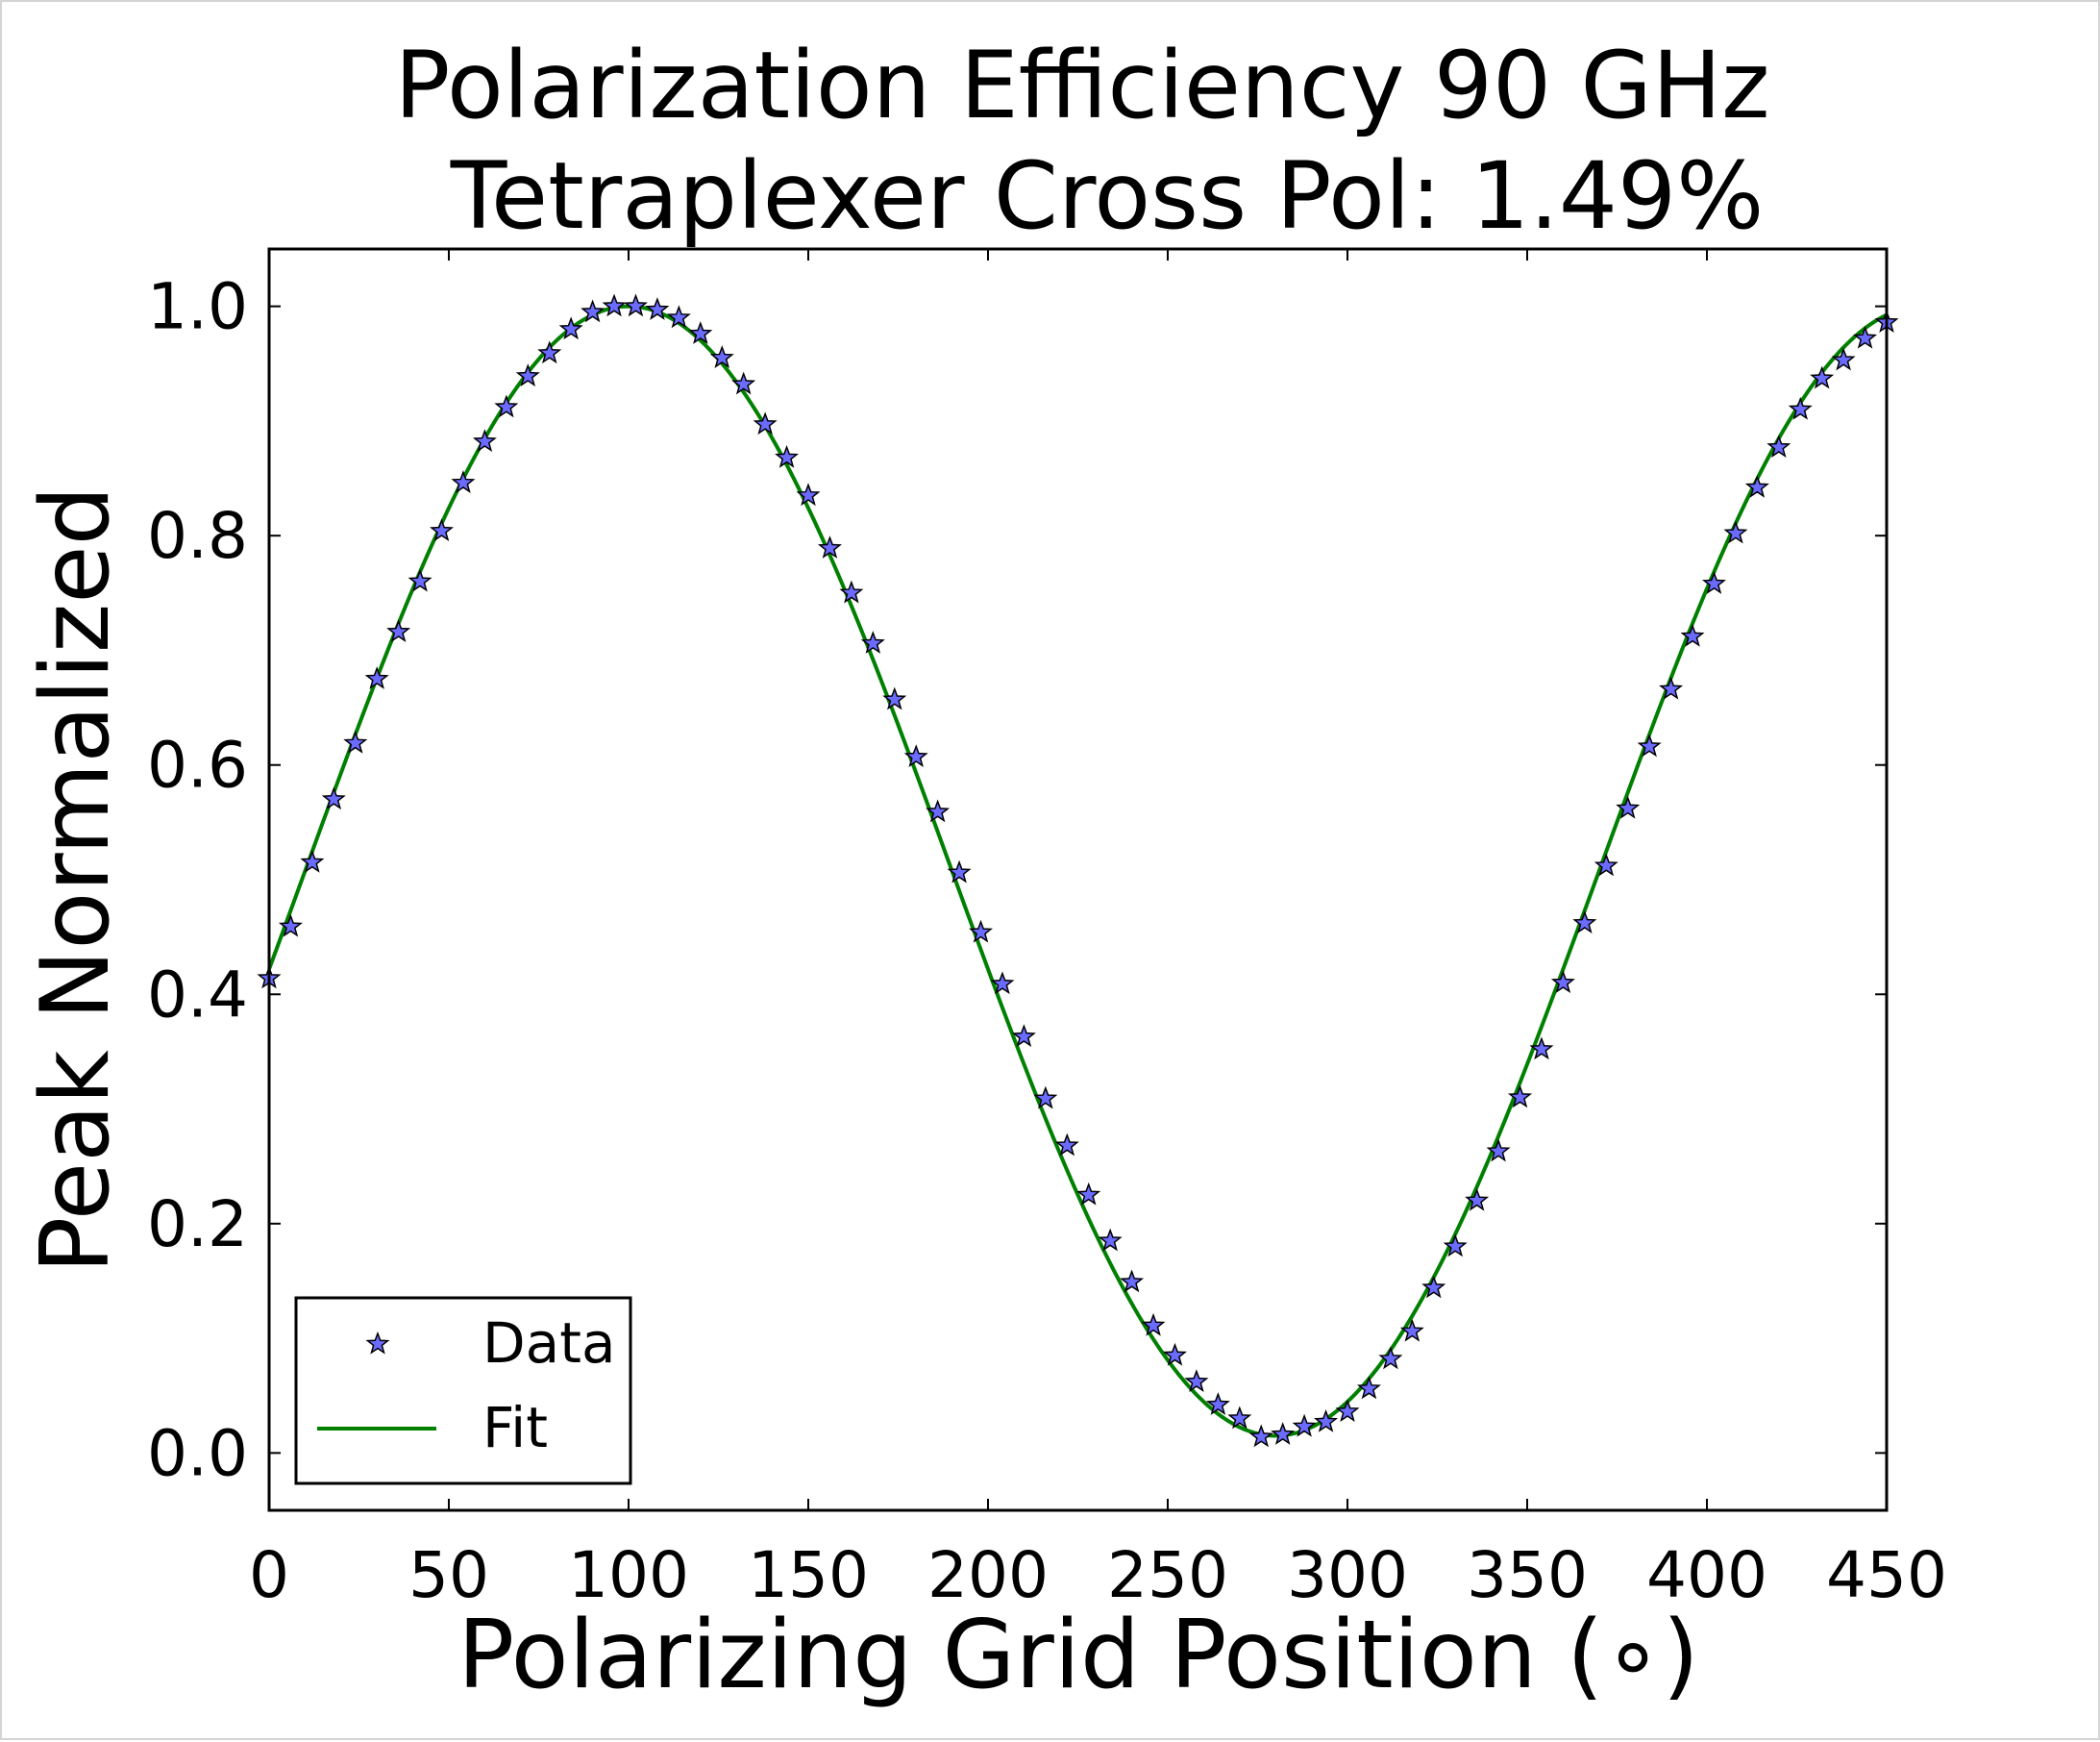 The width and height of the screenshot is (2100, 1742). What do you see at coordinates (197, 1224) in the screenshot?
I see `y-tick-label: 0.2` at bounding box center [197, 1224].